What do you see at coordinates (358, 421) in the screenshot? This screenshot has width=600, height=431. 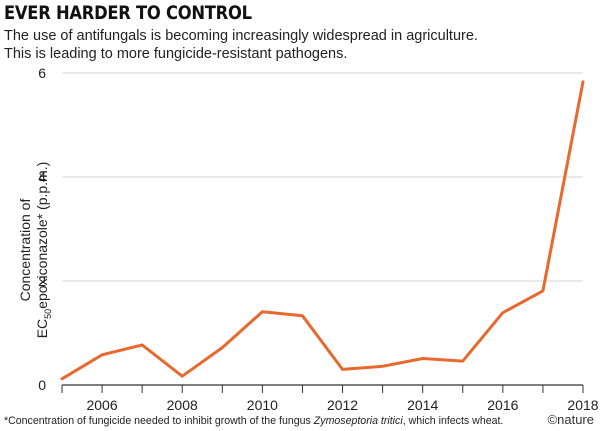 I see `footnote-species: Zymoseptoria tritici` at bounding box center [358, 421].